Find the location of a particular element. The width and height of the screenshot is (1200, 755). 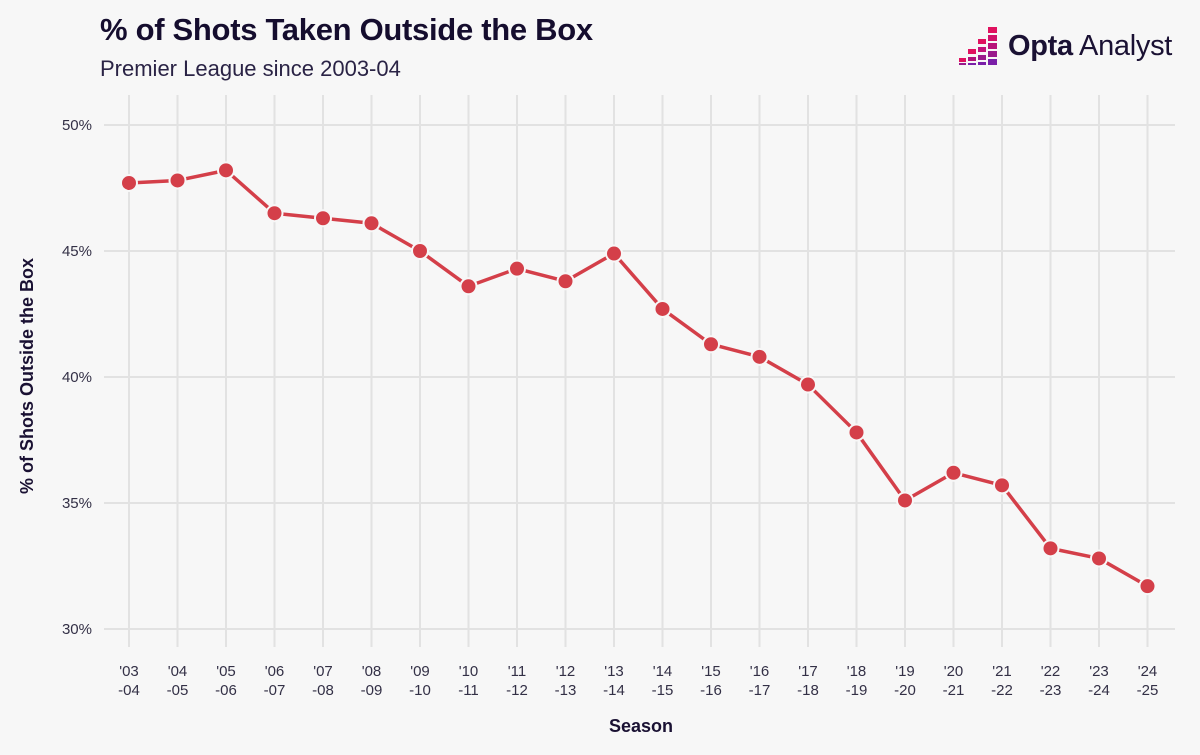

y-tick-label: 50% is located at coordinates (77, 125).